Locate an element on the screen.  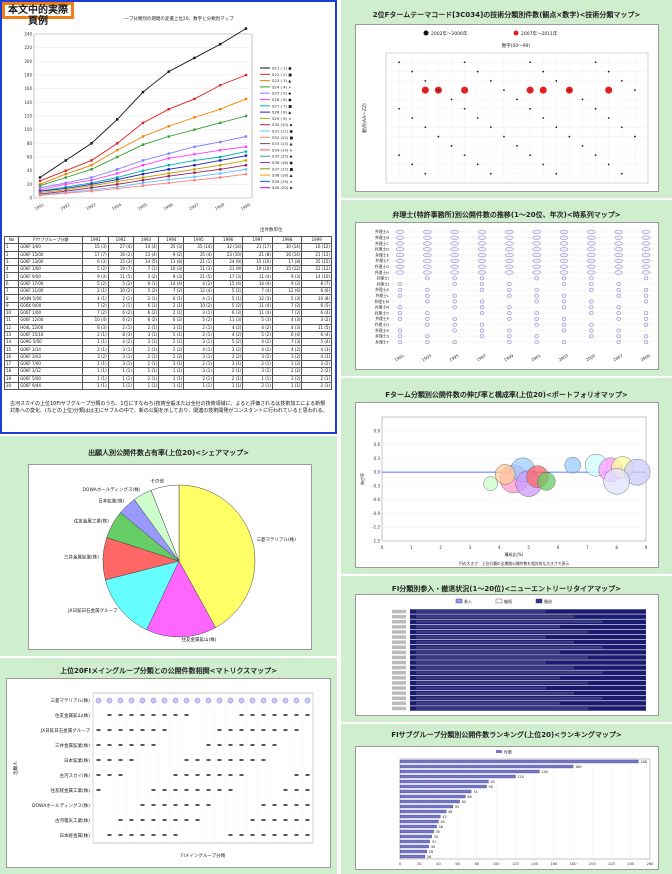
legend-entry: S37 (17) ■ is located at coordinates (282, 168).